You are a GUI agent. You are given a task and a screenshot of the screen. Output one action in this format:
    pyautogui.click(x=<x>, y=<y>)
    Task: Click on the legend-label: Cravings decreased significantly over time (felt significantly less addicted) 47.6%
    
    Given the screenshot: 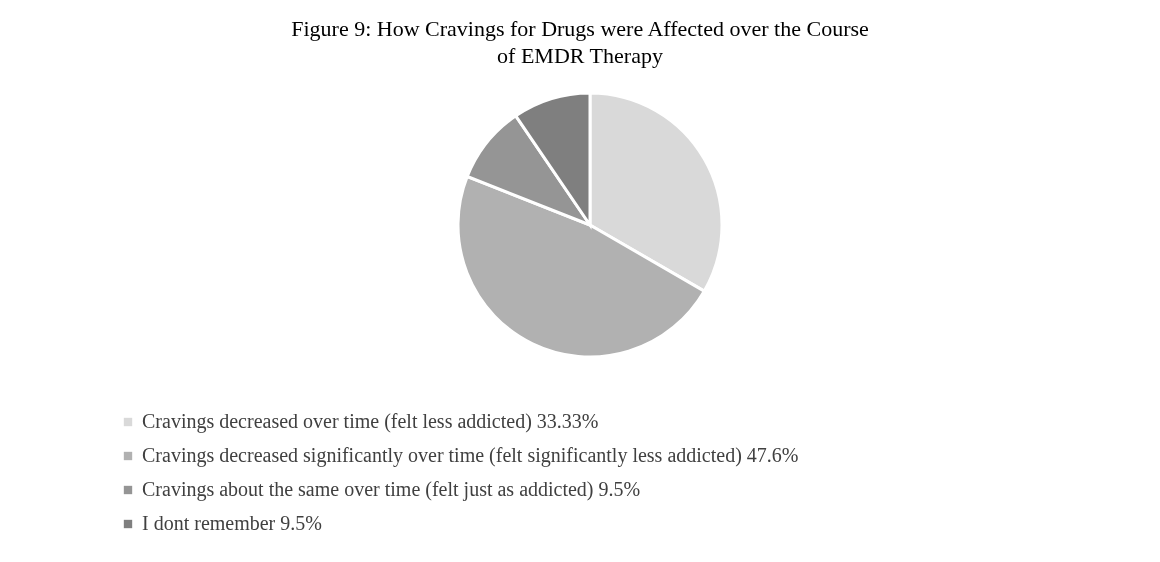 What is the action you would take?
    pyautogui.click(x=470, y=455)
    